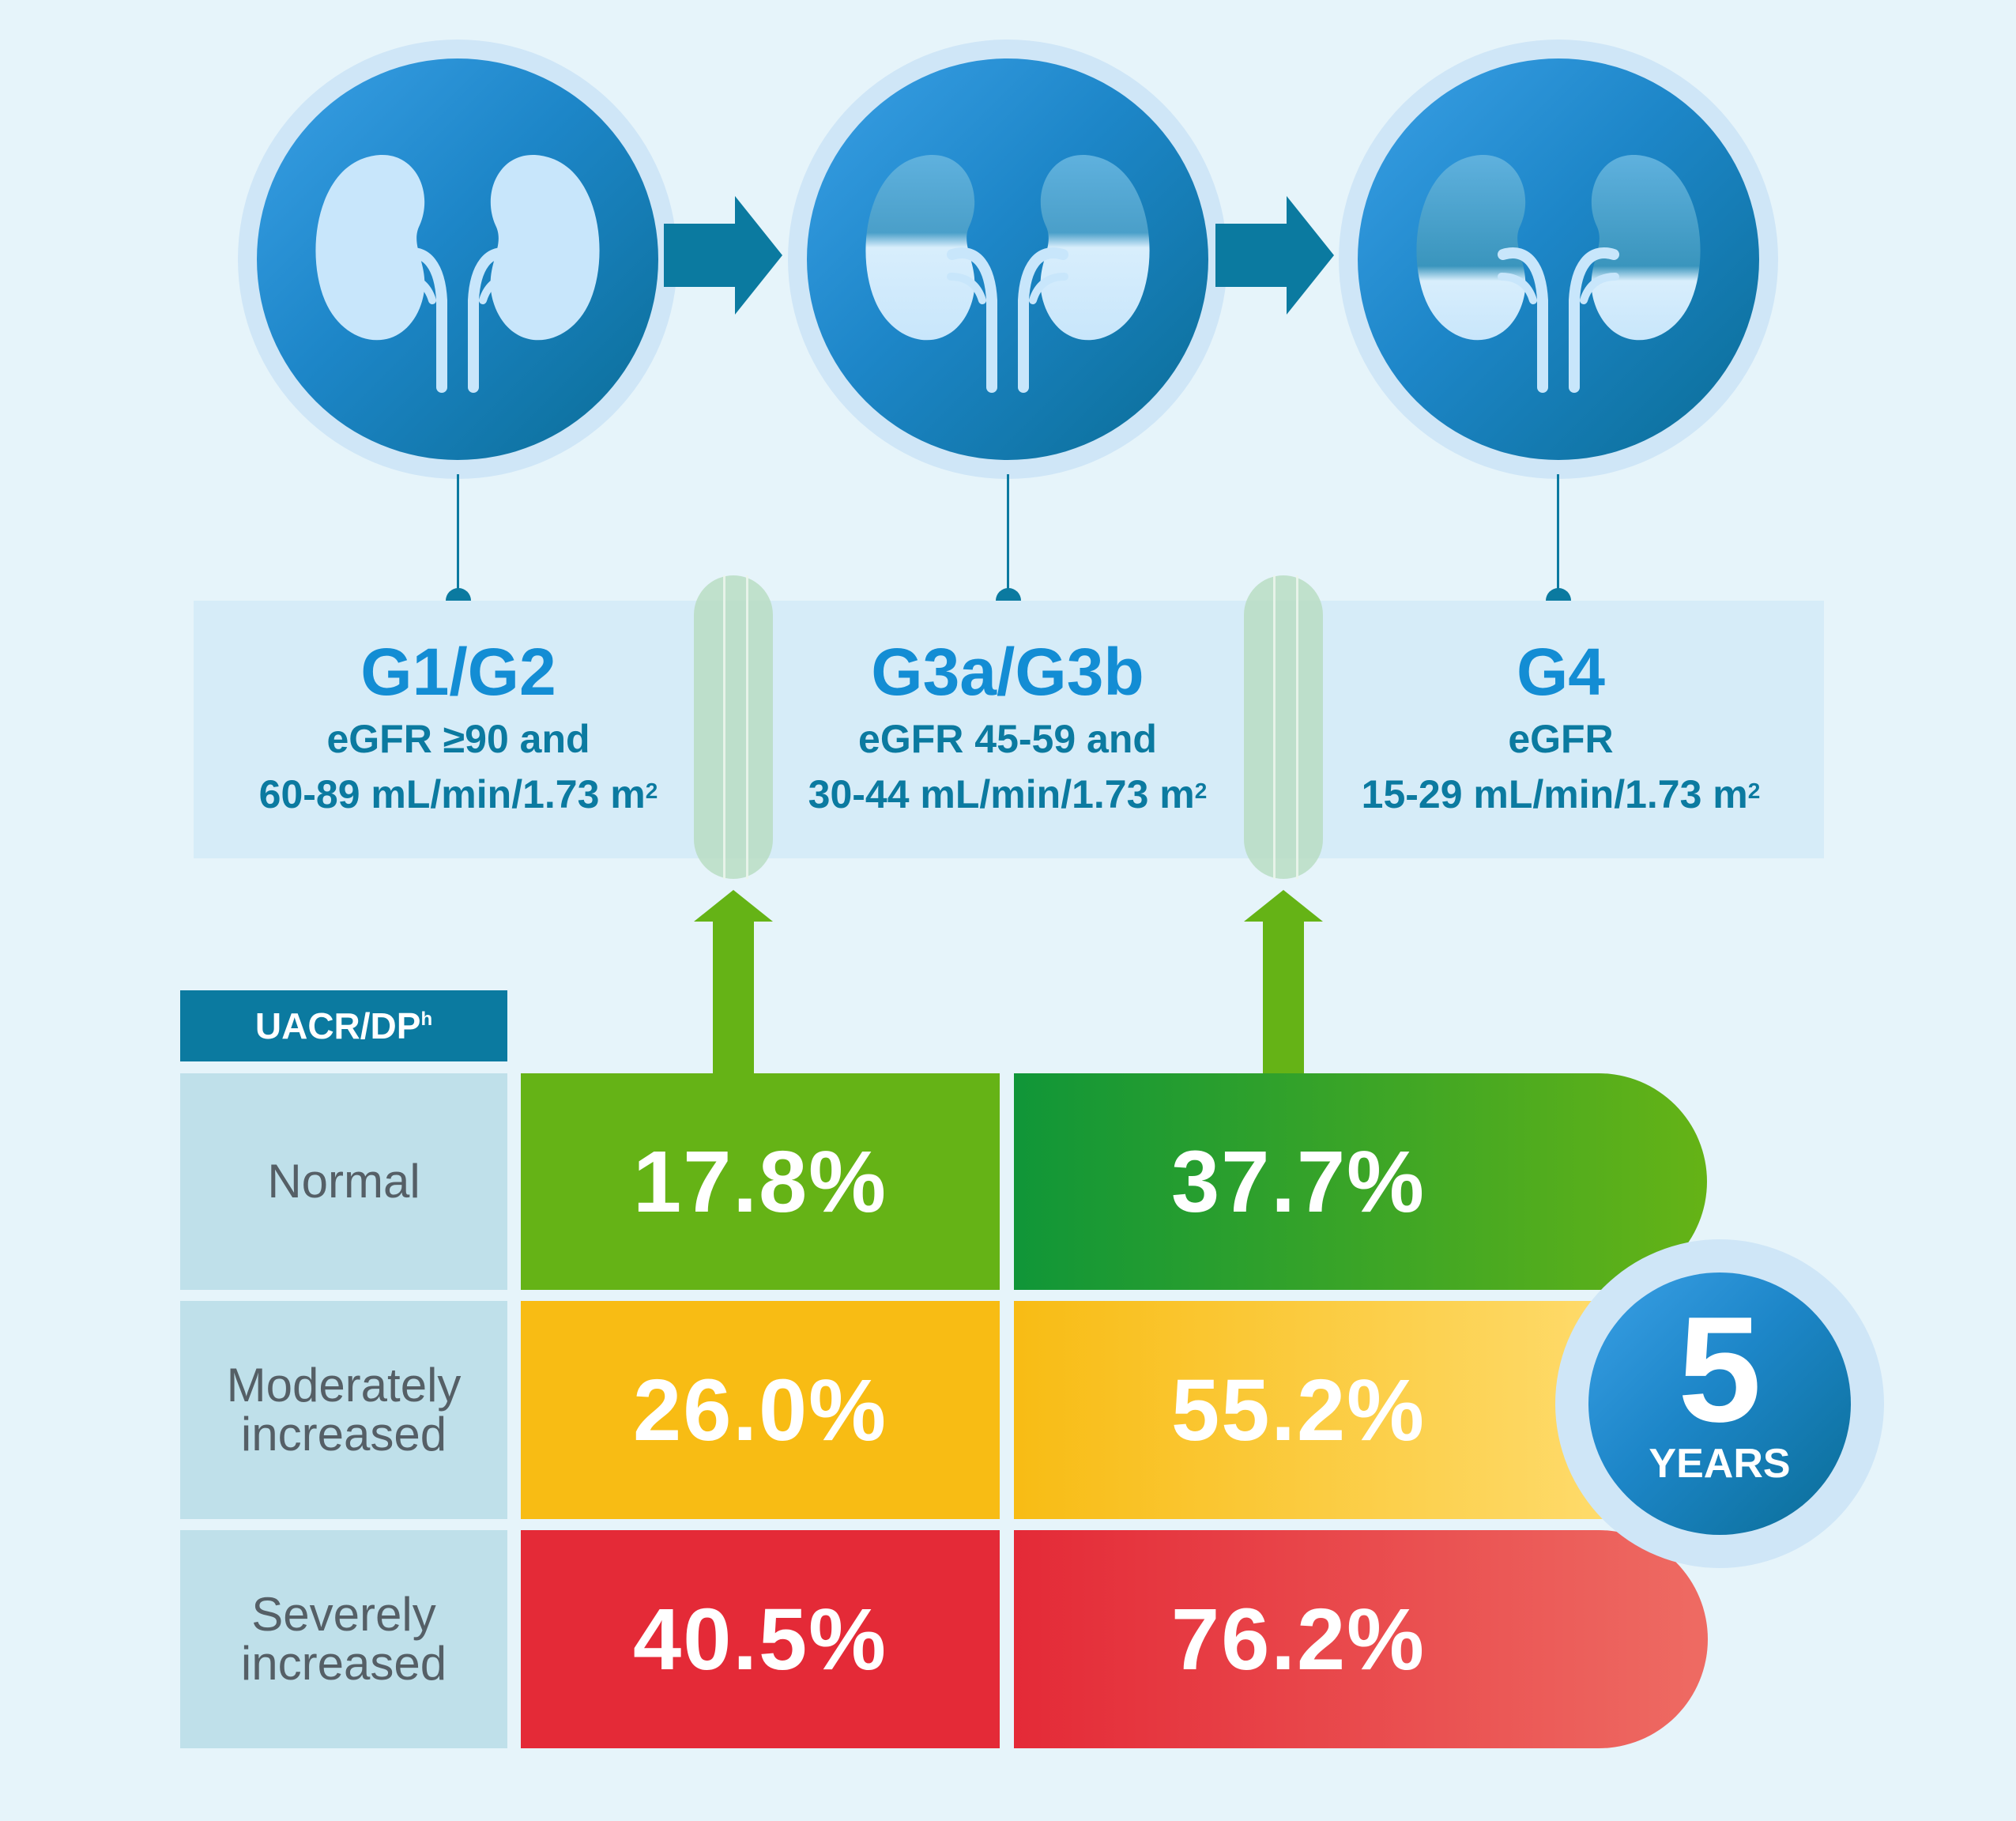 This screenshot has width=2016, height=1821. What do you see at coordinates (1008, 794) in the screenshot?
I see `stage-egfr-line2: 30-44 mL/min/1.73 m2` at bounding box center [1008, 794].